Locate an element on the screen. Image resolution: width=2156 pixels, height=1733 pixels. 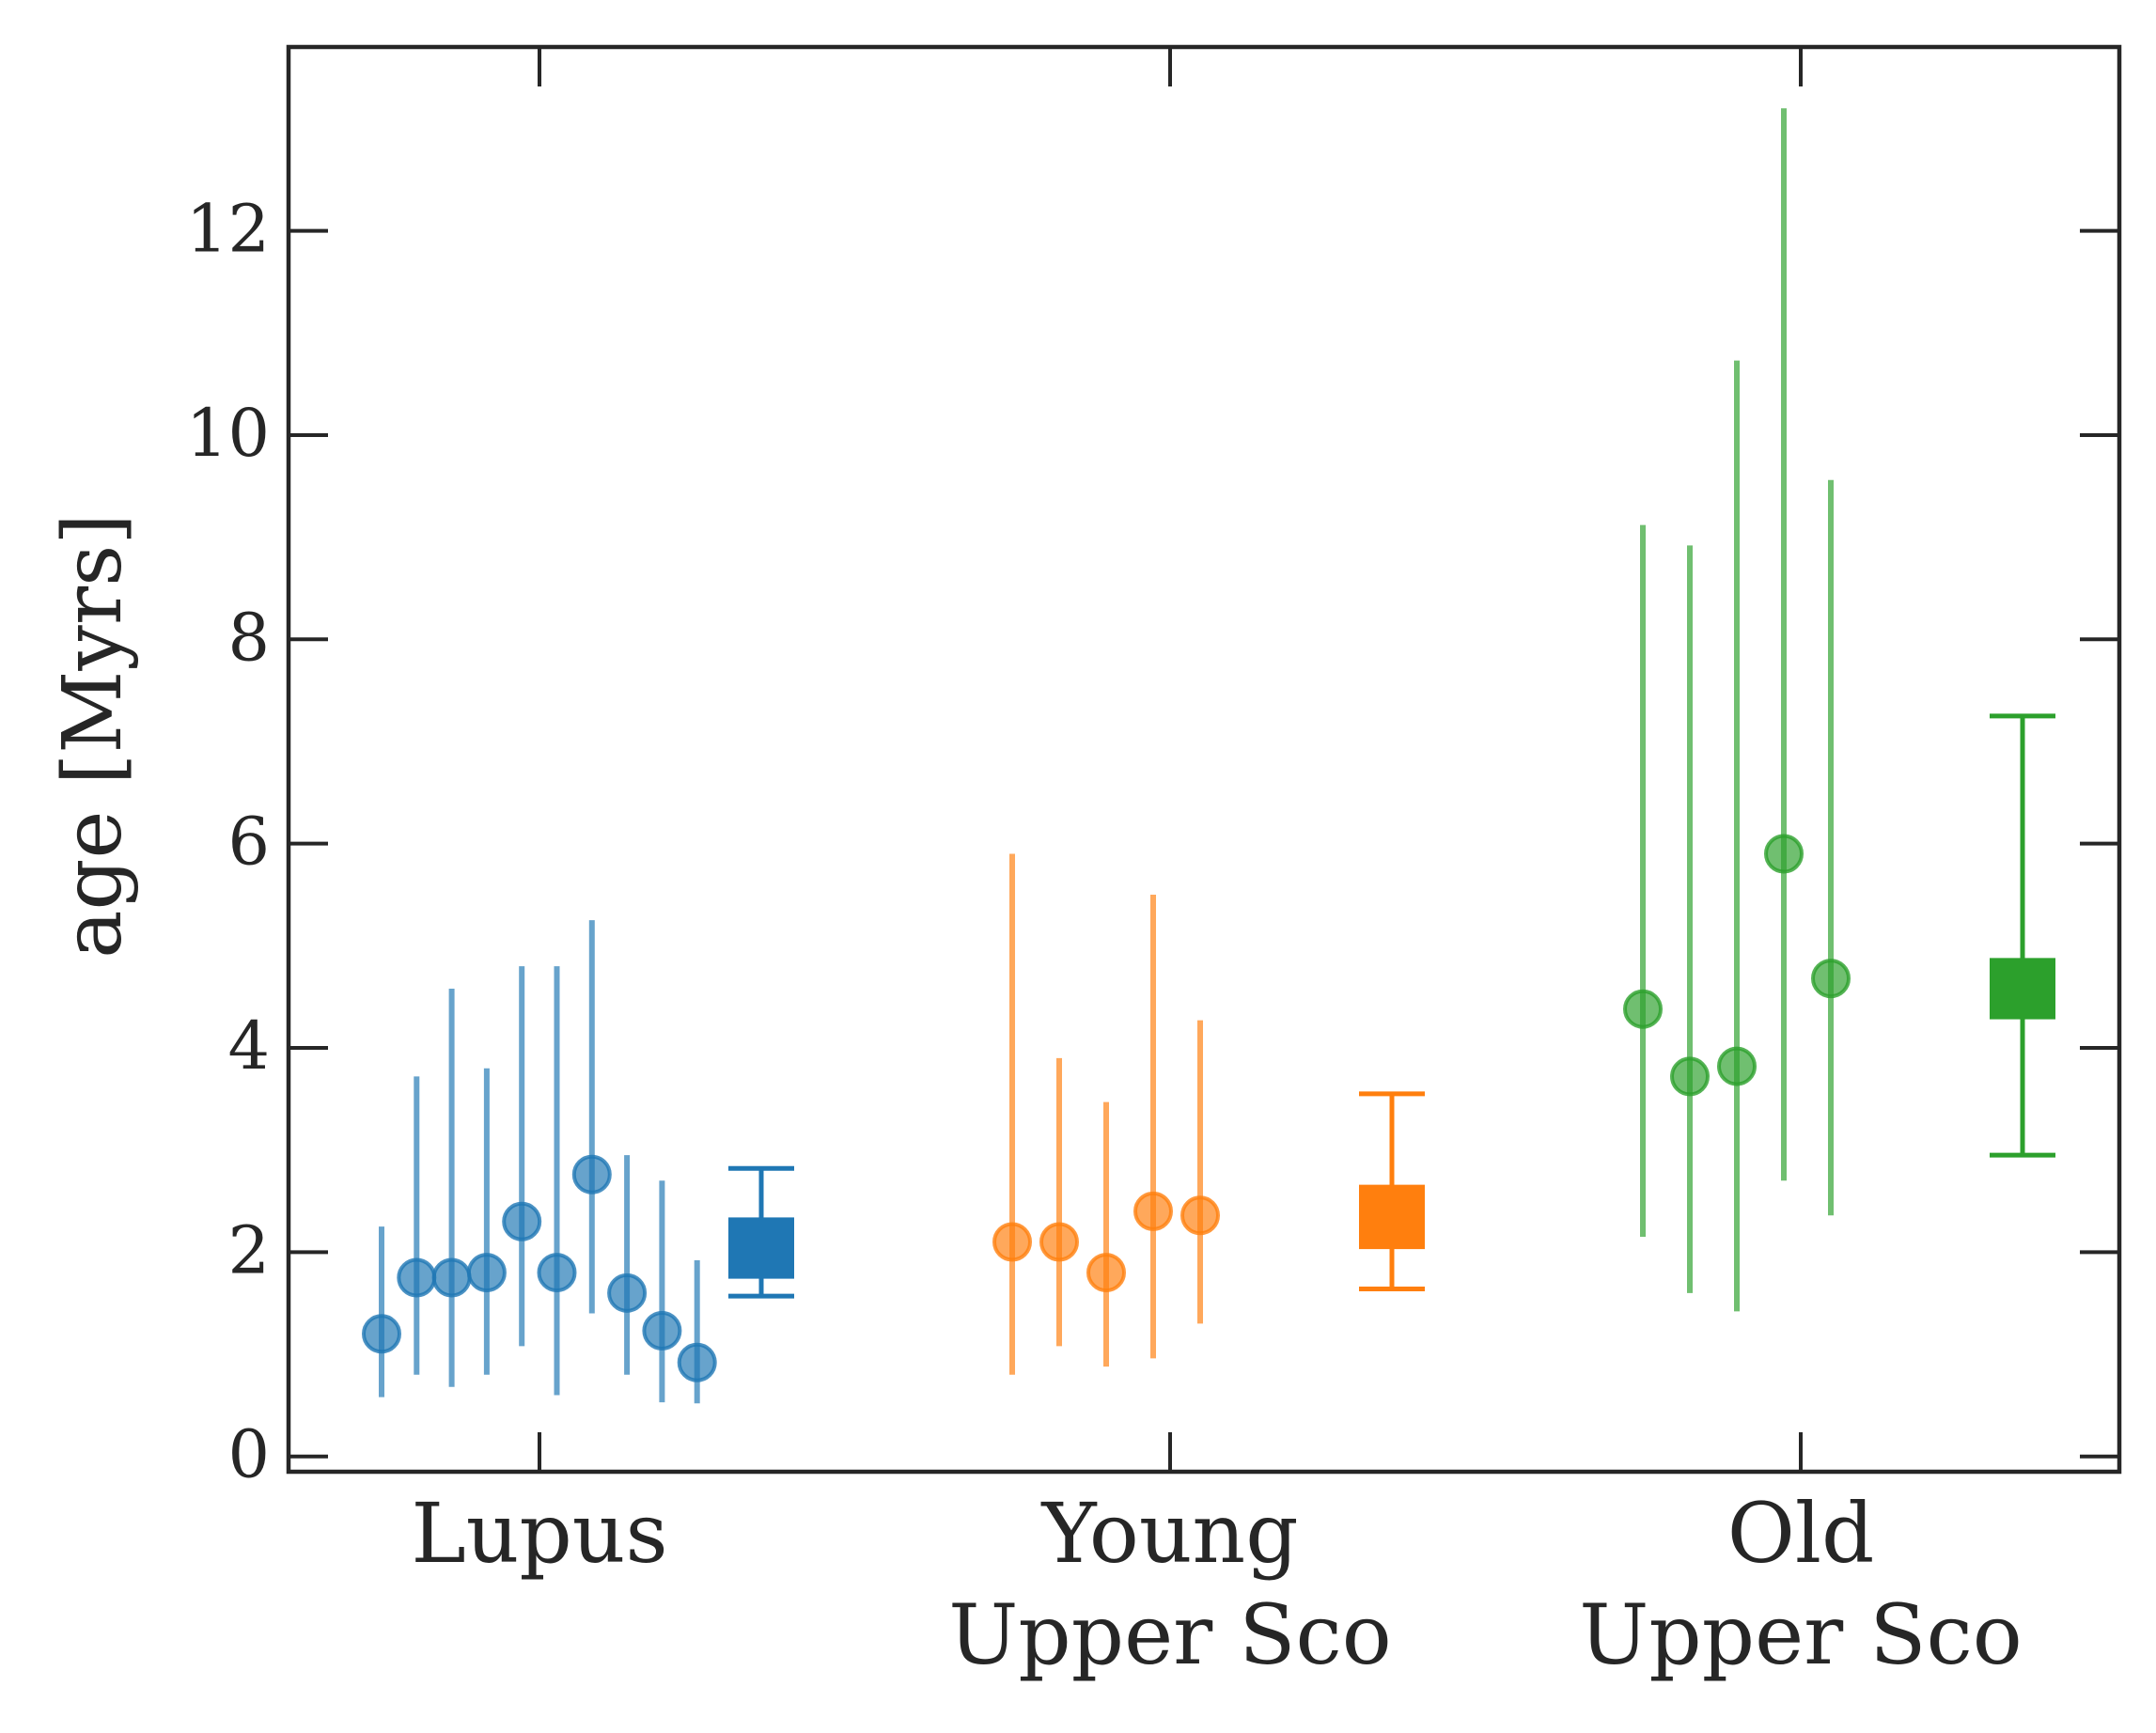
y-tick-label: 4 is located at coordinates (249, 1046).